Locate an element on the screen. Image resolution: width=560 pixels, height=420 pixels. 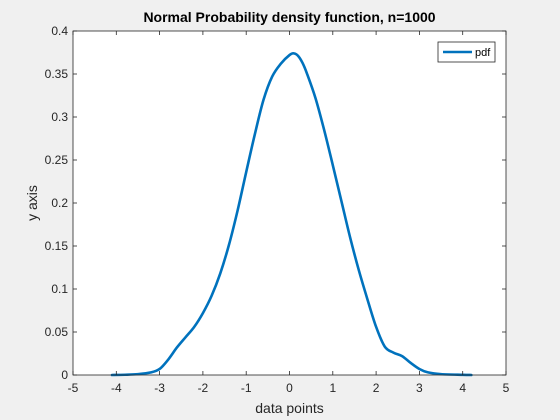
x-tick-label: -4 is located at coordinates (116, 388).